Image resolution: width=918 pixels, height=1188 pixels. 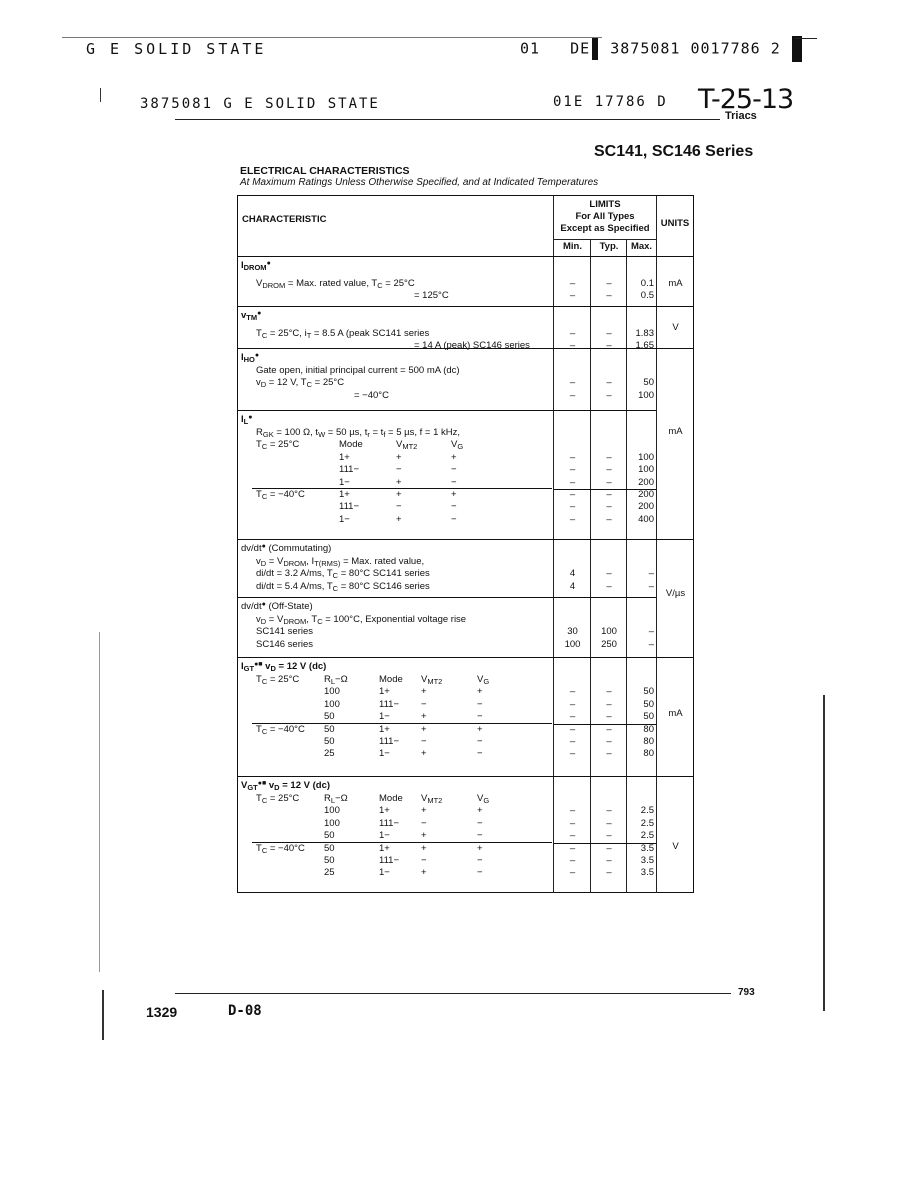 What do you see at coordinates (447, 495) in the screenshot?
I see `condition-line: TC = −40°C 1+ + + – – 200` at bounding box center [447, 495].